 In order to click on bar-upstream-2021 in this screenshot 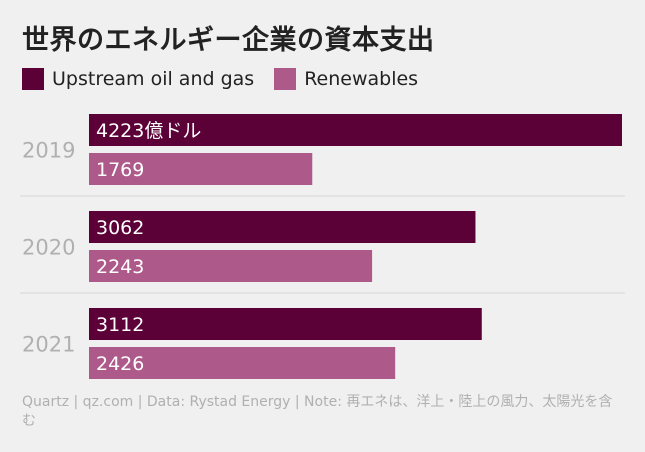, I will do `click(285, 324)`.